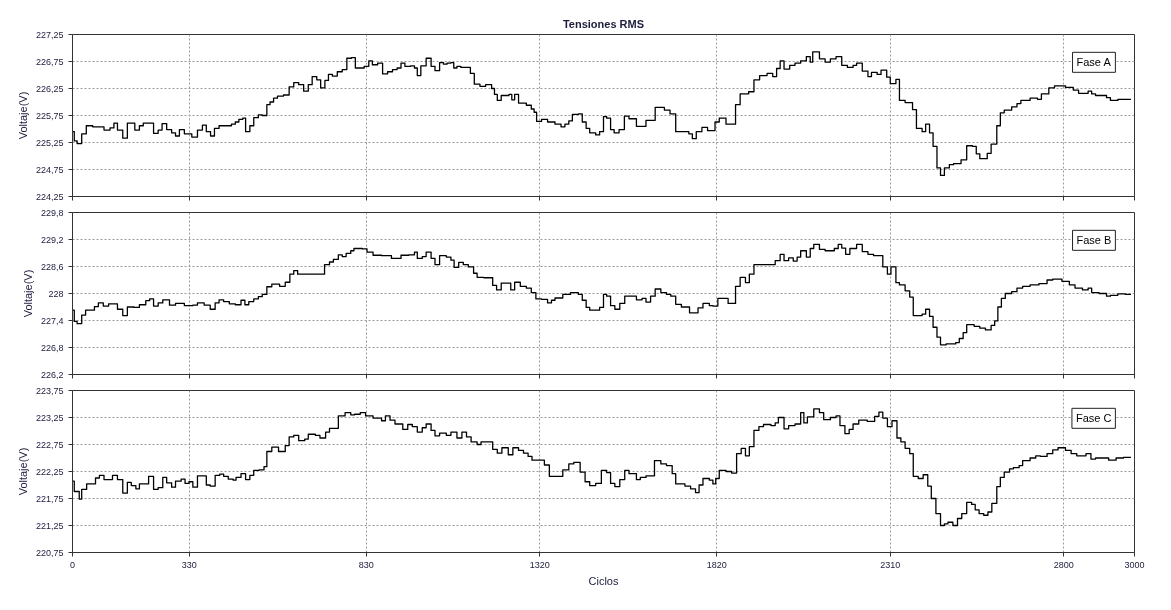 This screenshot has width=1171, height=610. What do you see at coordinates (73, 564) in the screenshot?
I see `x-tick-label: 0` at bounding box center [73, 564].